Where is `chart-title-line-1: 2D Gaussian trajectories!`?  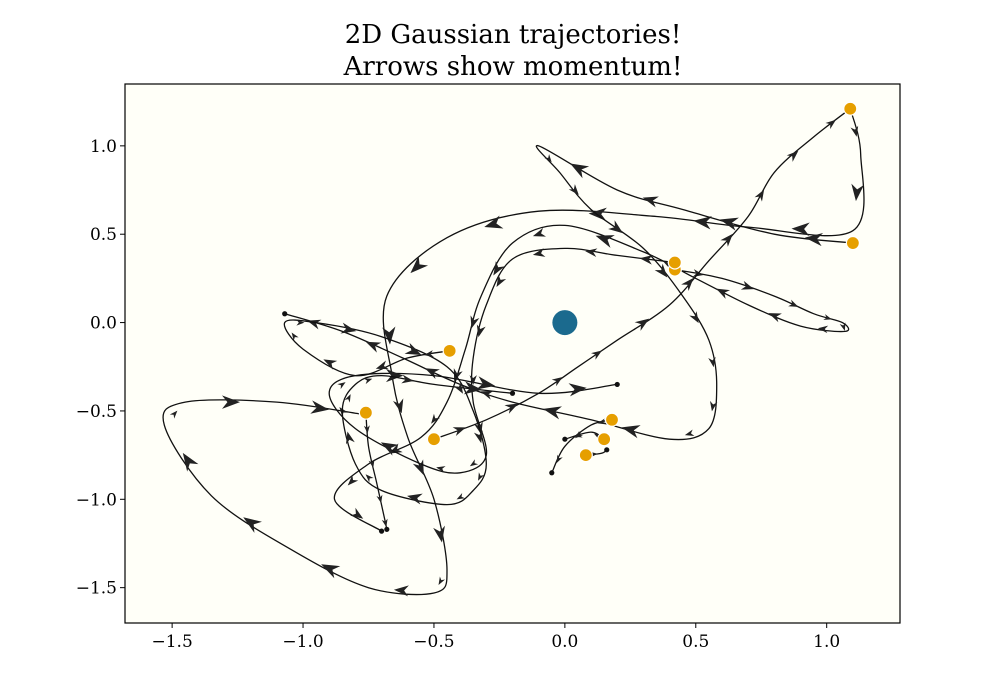 chart-title-line-1: 2D Gaussian trajectories! is located at coordinates (513, 35).